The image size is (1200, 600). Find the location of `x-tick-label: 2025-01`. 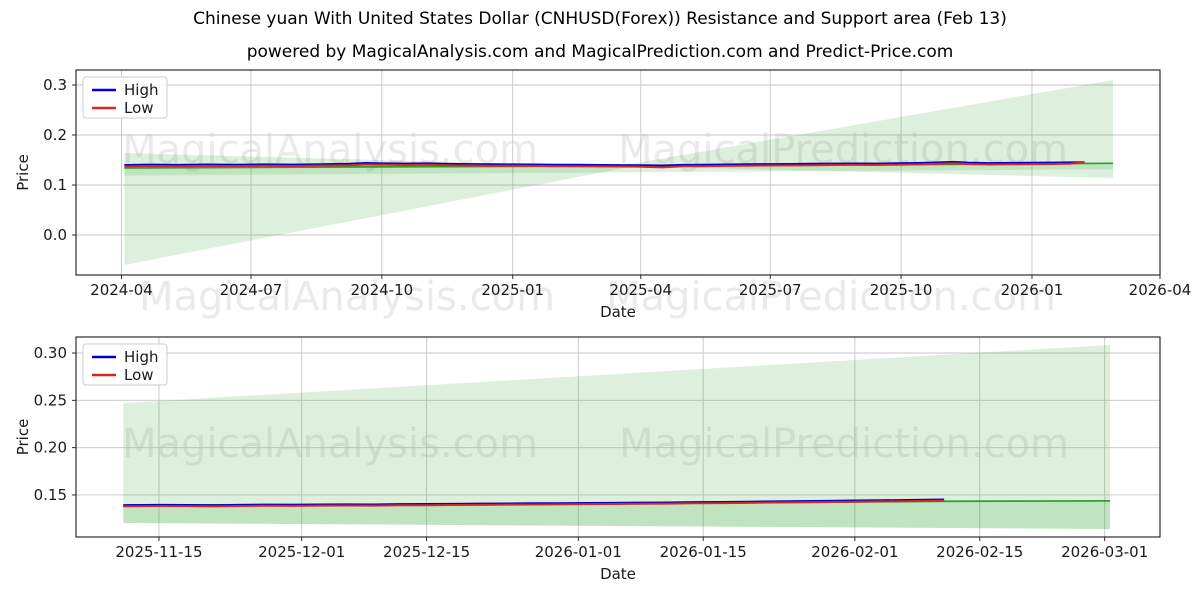

x-tick-label: 2025-01 is located at coordinates (512, 290).